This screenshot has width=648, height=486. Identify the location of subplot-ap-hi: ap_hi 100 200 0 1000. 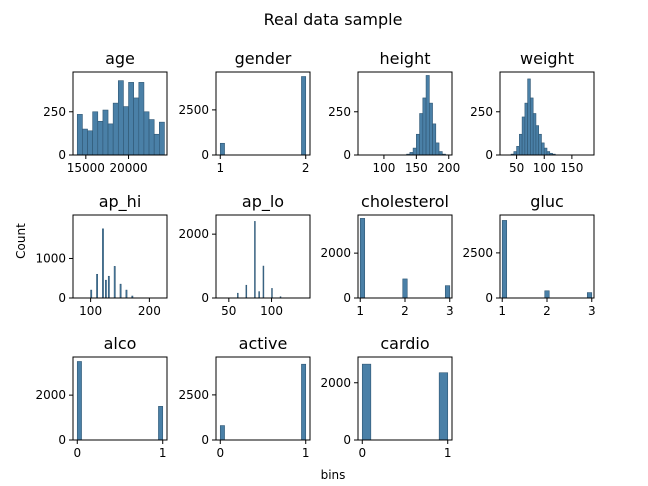
(101, 255).